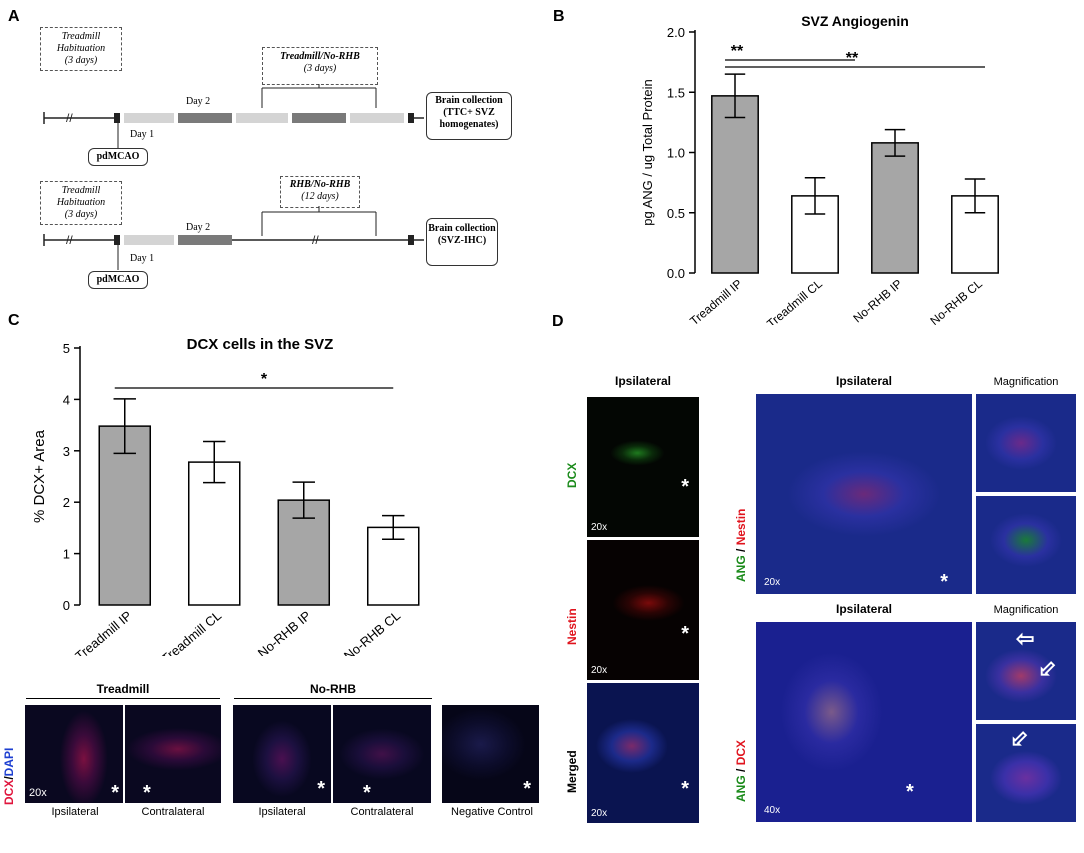 The height and width of the screenshot is (853, 1084). Describe the element at coordinates (66, 502) in the screenshot. I see `y-tick-label: 2` at that location.